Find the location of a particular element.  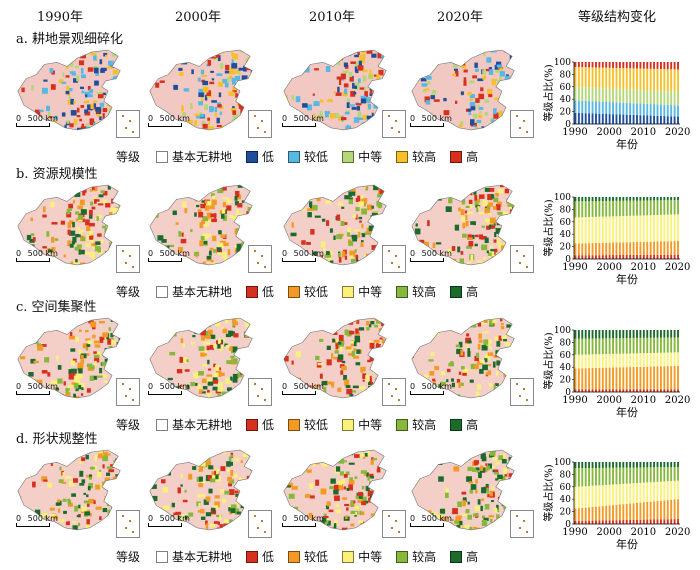

x-tick-label: 2010 is located at coordinates (643, 400).